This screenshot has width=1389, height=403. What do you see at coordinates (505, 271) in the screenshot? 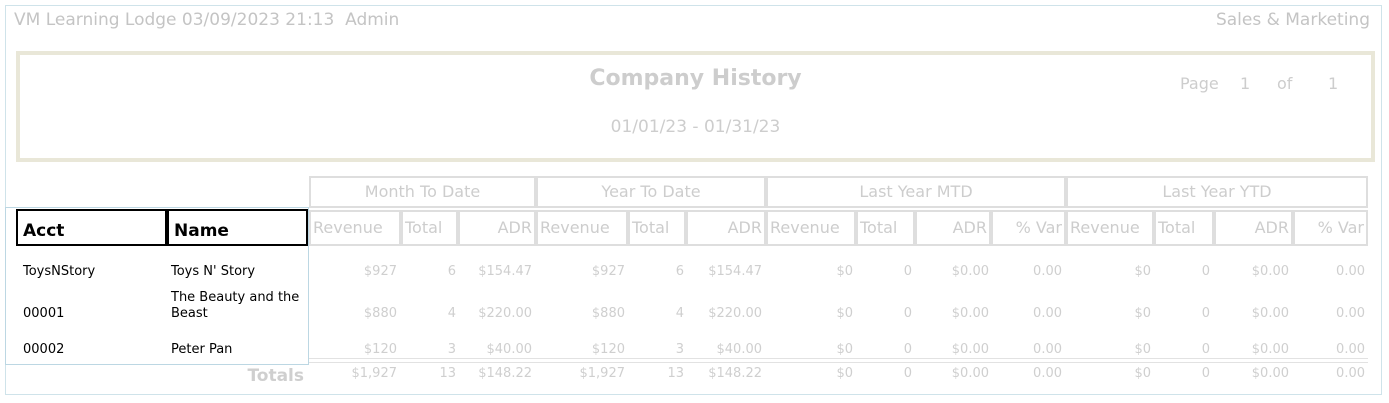
I see `row-1-mtd-adr: $154.47` at bounding box center [505, 271].